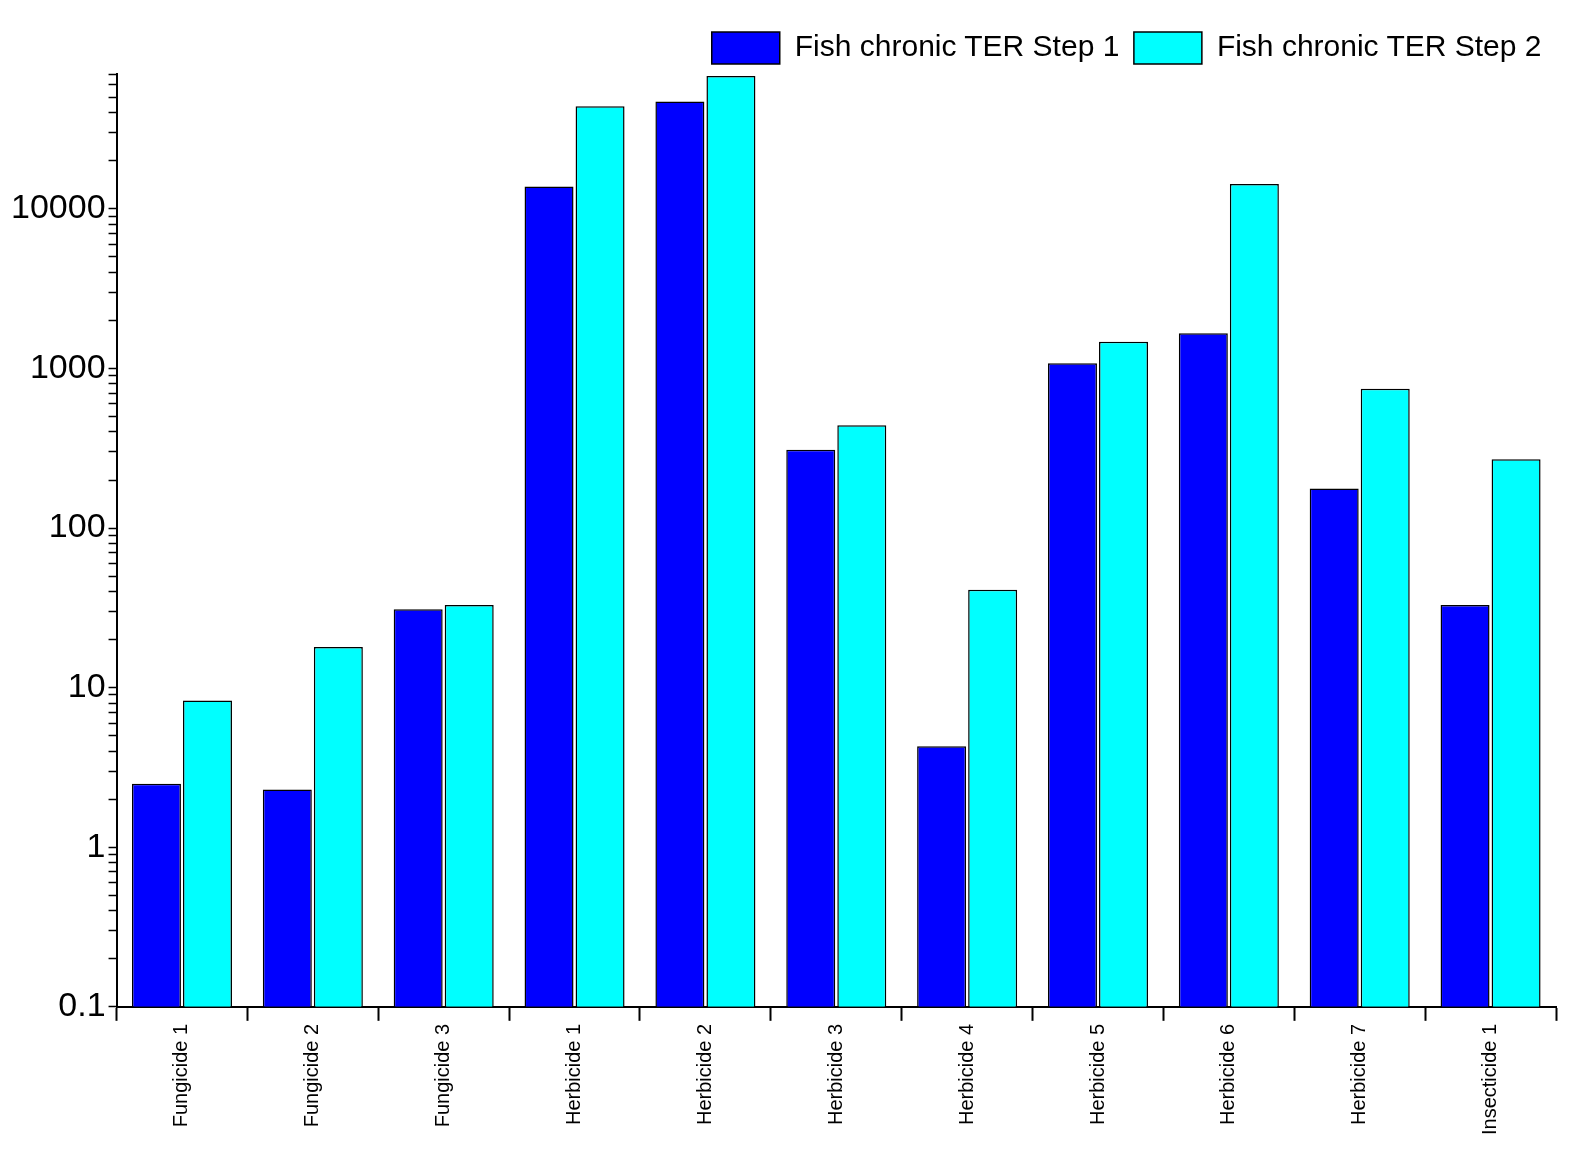  What do you see at coordinates (1379, 46) in the screenshot?
I see `legend-label: Fish chronic TER Step 2` at bounding box center [1379, 46].